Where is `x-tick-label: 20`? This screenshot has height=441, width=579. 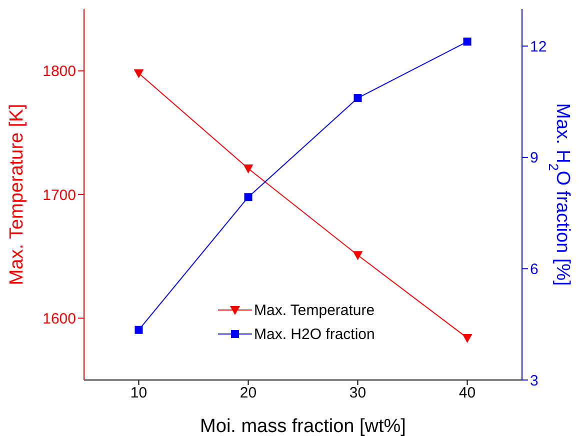 x-tick-label: 20 is located at coordinates (248, 393).